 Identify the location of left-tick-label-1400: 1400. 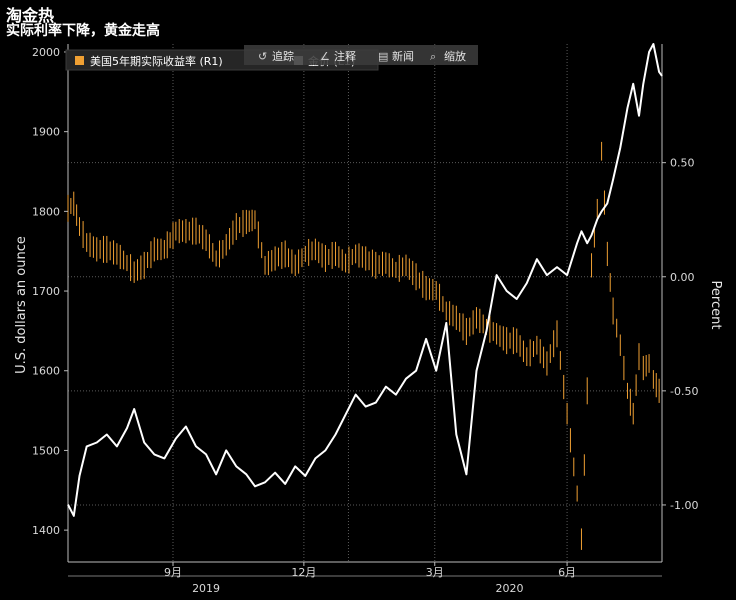
(46, 530).